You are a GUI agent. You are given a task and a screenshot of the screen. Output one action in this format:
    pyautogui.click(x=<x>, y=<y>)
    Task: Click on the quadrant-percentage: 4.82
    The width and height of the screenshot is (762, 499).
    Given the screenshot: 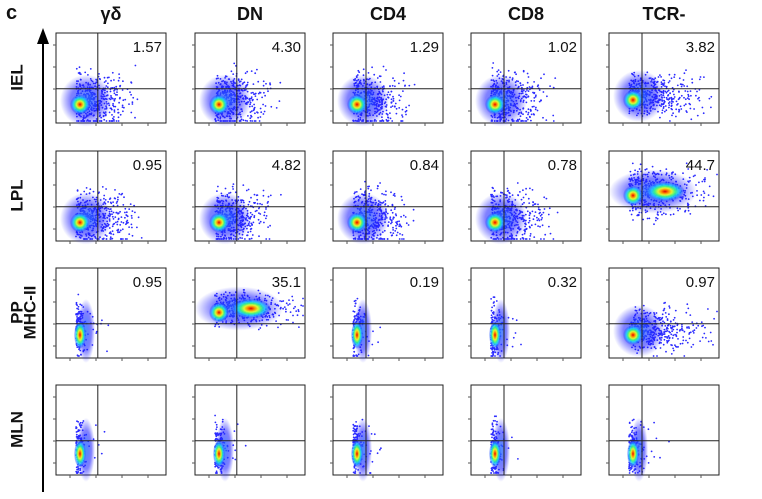 What is the action you would take?
    pyautogui.click(x=286, y=165)
    